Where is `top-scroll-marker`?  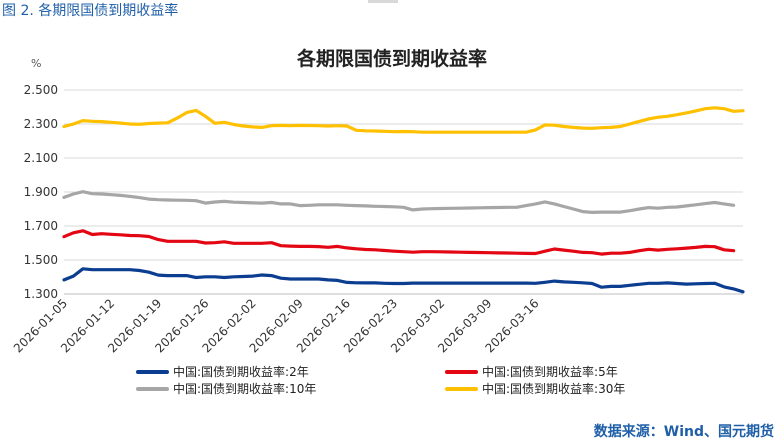 top-scroll-marker is located at coordinates (383, 1).